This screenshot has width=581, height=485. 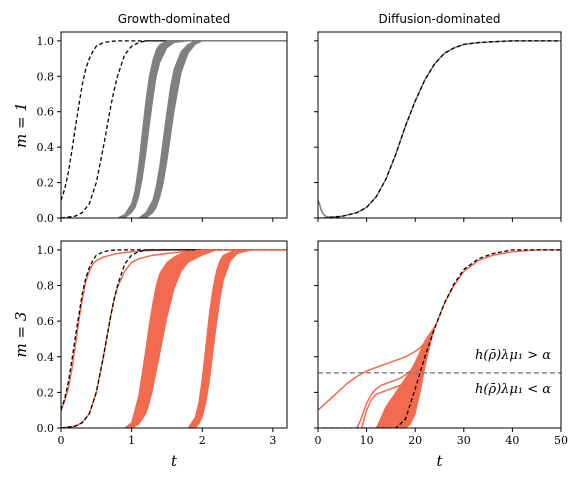 What do you see at coordinates (202, 440) in the screenshot?
I see `x-tick-label: 2` at bounding box center [202, 440].